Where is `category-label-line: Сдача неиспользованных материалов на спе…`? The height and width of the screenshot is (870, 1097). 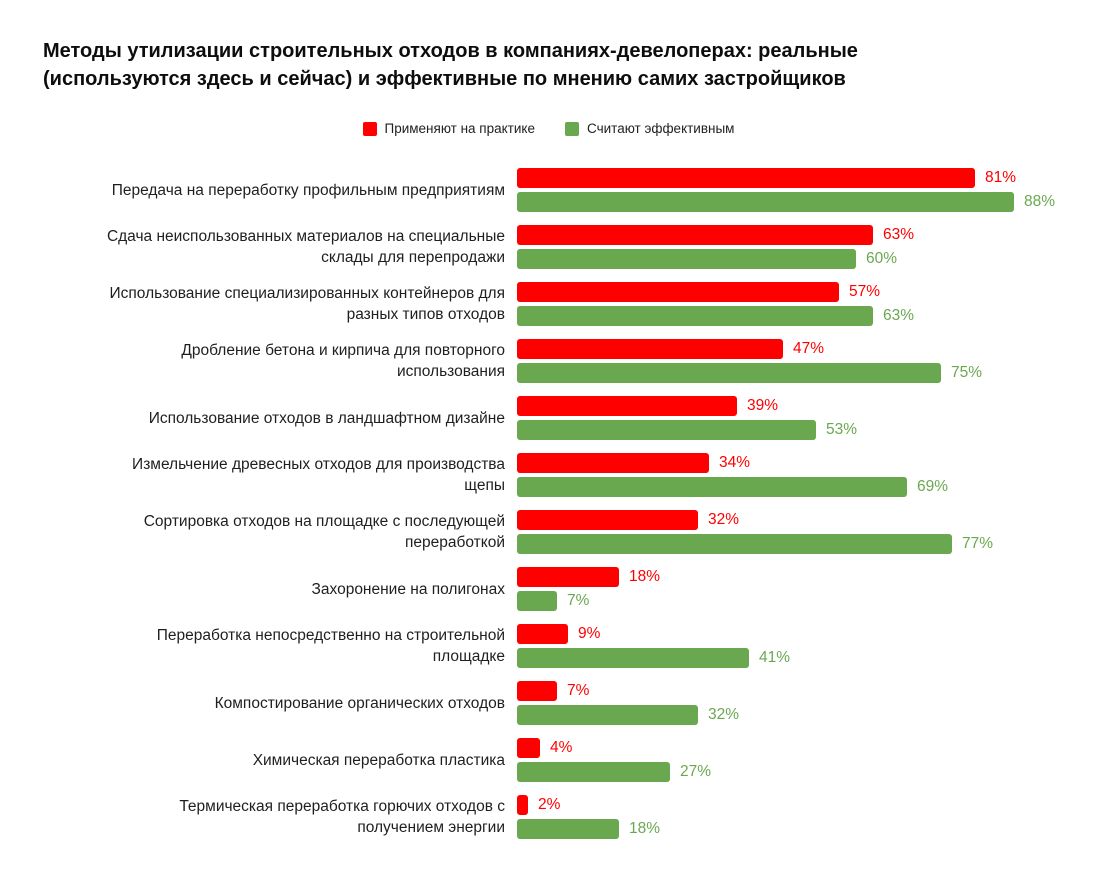 category-label-line: Сдача неиспользованных материалов на спе… is located at coordinates (305, 236).